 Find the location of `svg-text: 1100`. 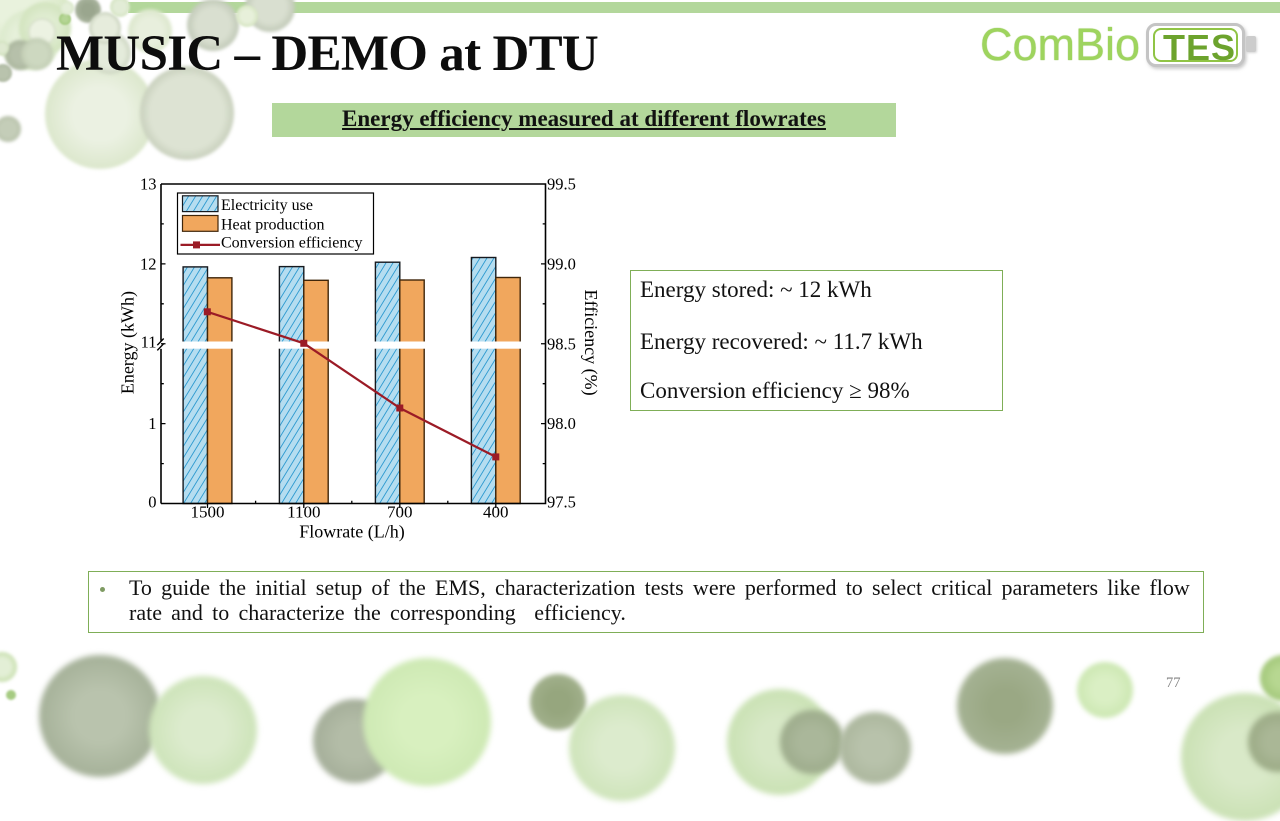

svg-text: 1100 is located at coordinates (303, 511).